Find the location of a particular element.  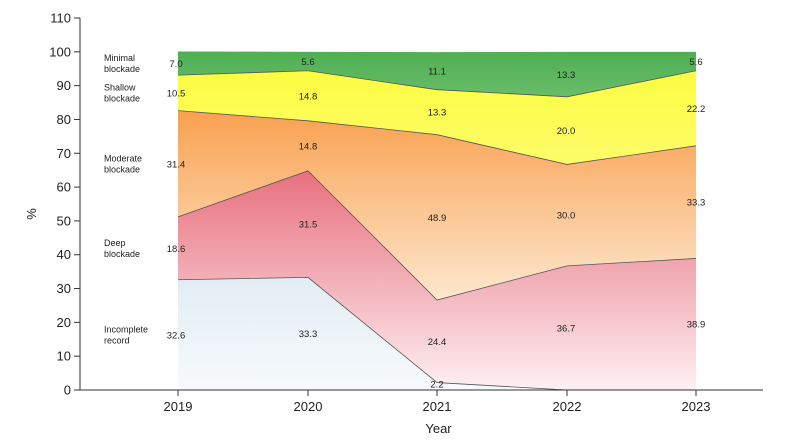

data-label-incomplete-record: 2.2 is located at coordinates (436, 385).